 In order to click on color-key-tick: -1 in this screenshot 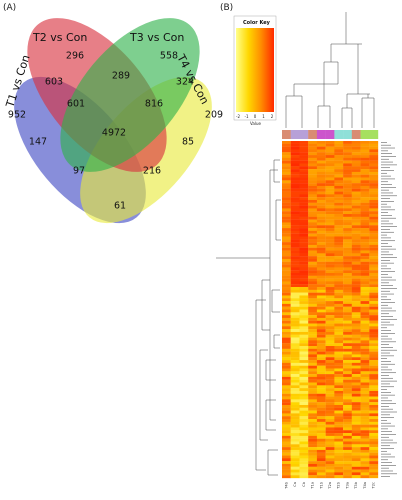, I will do `click(247, 116)`.